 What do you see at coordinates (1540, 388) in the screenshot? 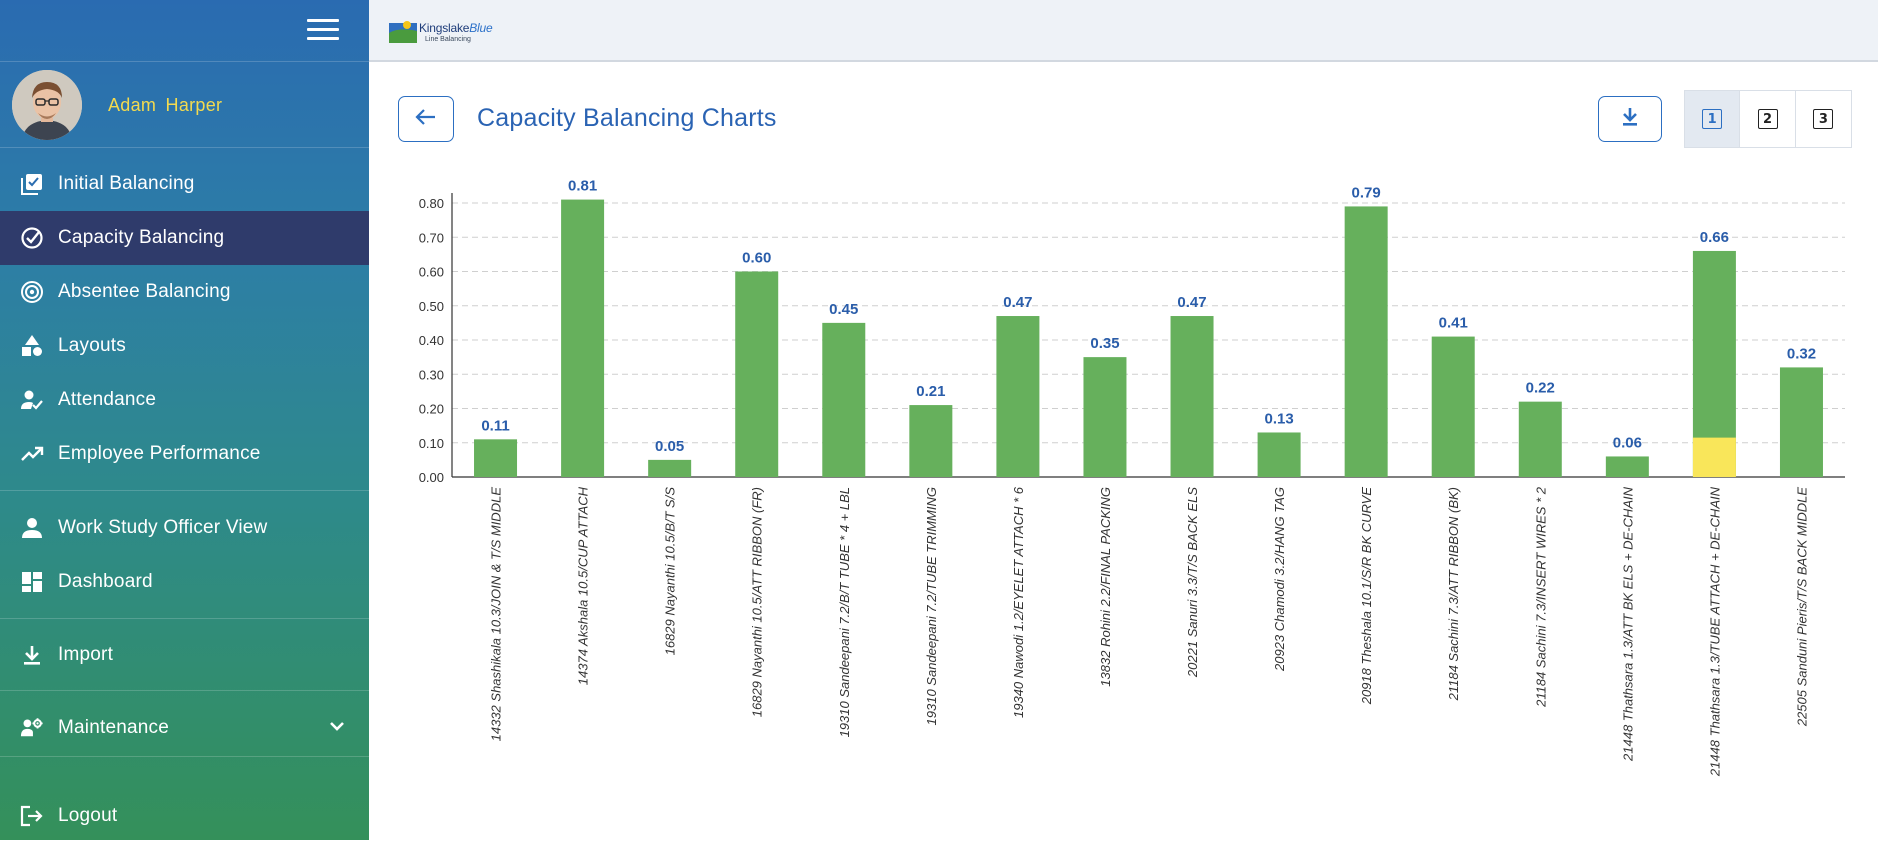
I see `bar-value-label: 0.22` at bounding box center [1540, 388].